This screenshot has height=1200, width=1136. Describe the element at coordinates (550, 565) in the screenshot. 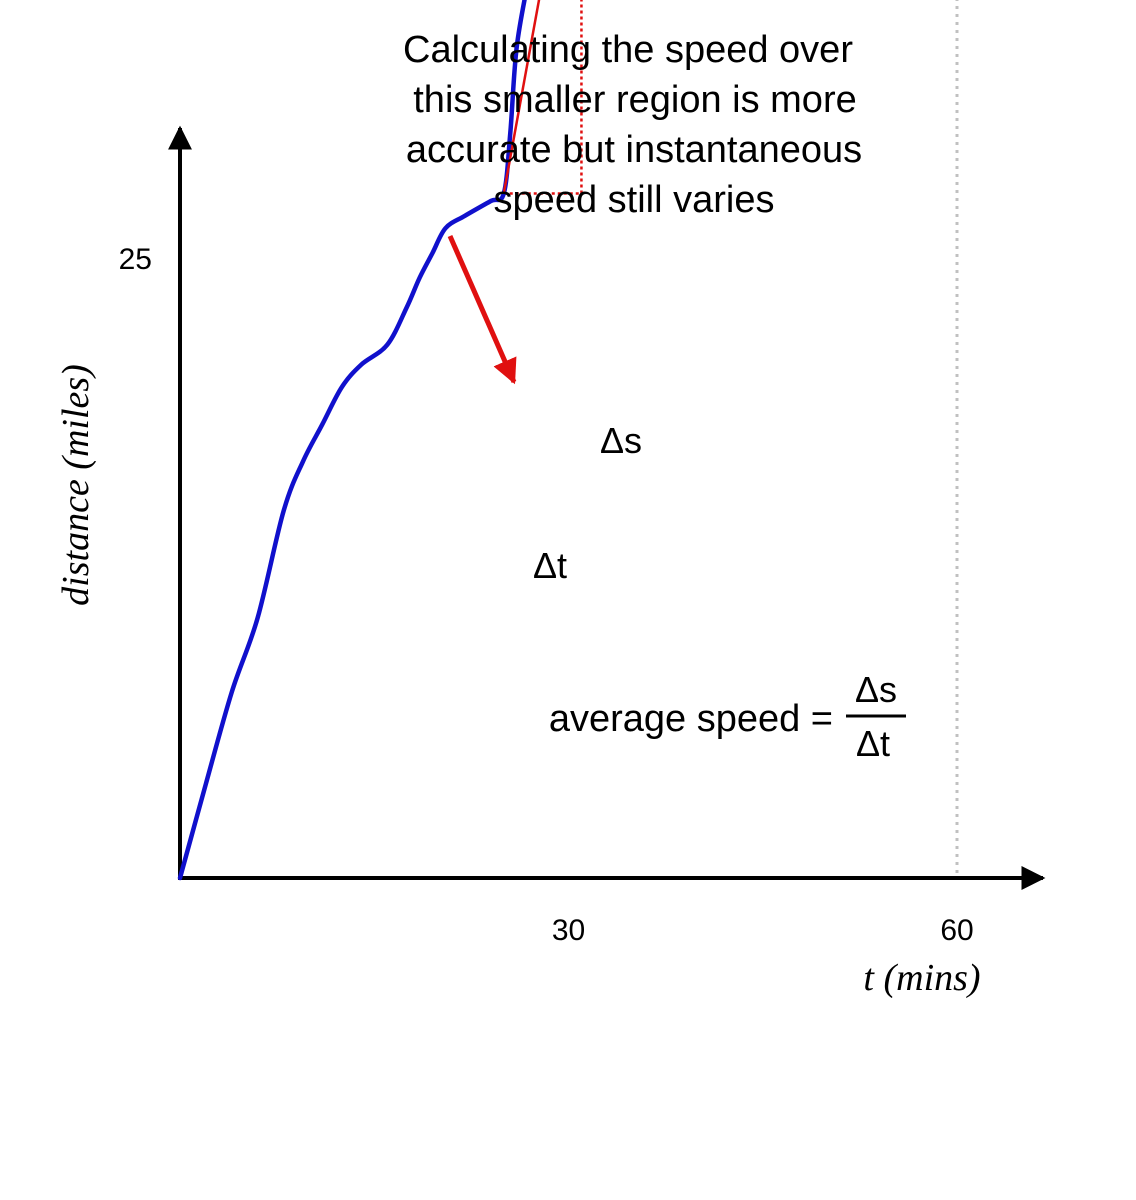

I see `delta-t-label: Δt` at that location.